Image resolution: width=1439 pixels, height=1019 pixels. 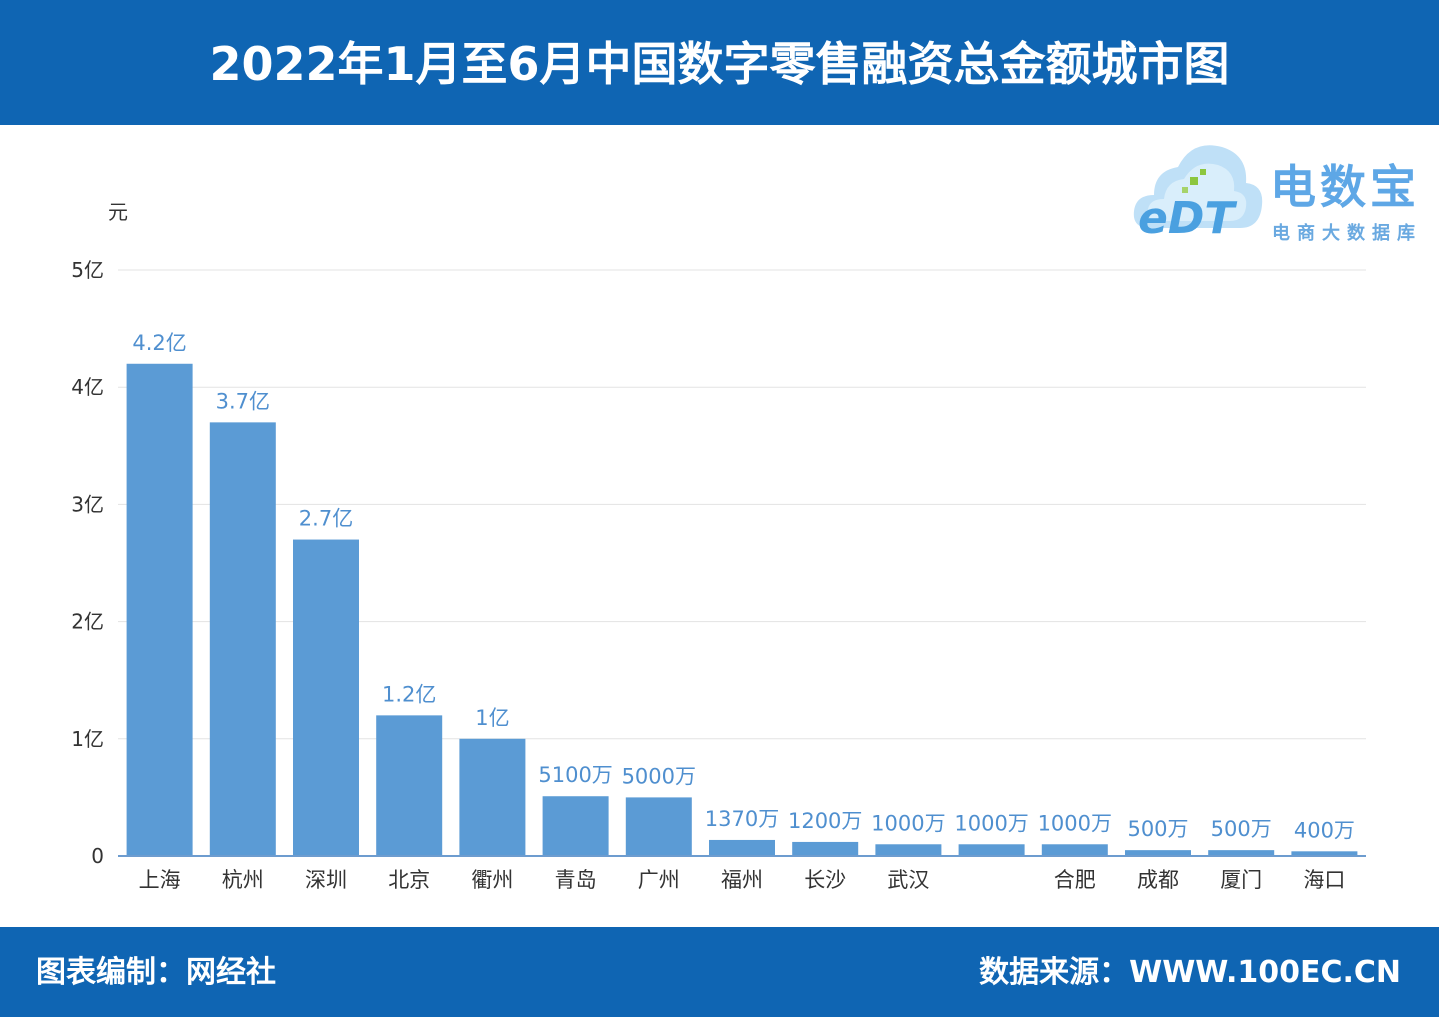 What do you see at coordinates (87, 504) in the screenshot?
I see `y-tick-label: 3亿` at bounding box center [87, 504].